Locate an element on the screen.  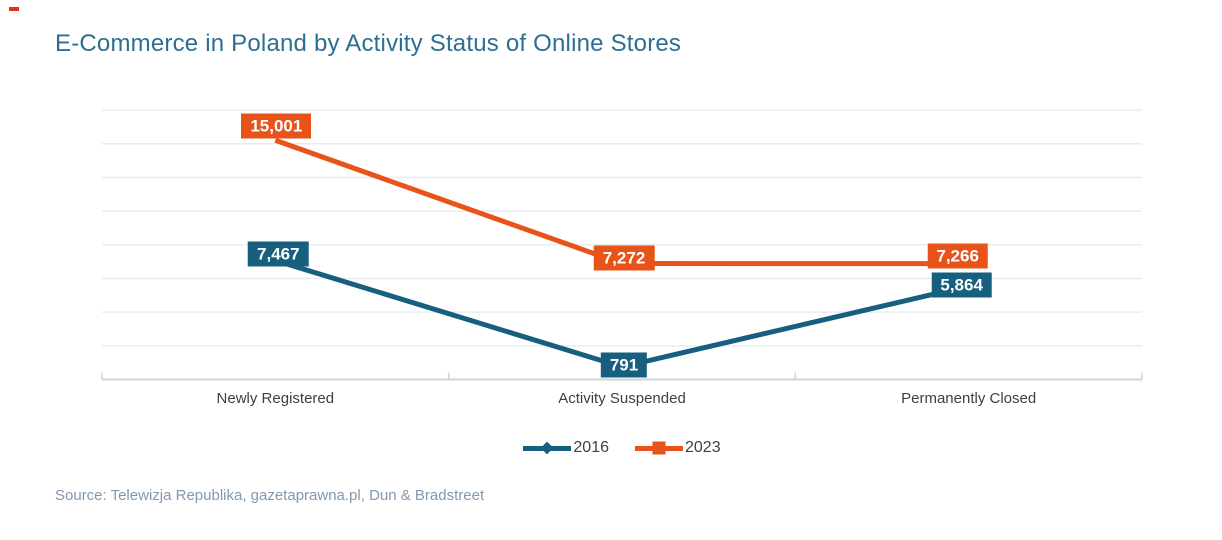
category-label-activity-suspended: Activity Suspended is located at coordinates (622, 398).